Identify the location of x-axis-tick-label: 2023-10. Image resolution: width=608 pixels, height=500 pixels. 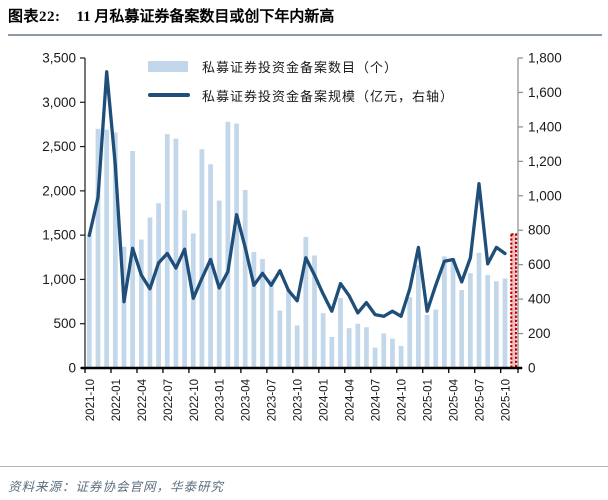
(299, 400).